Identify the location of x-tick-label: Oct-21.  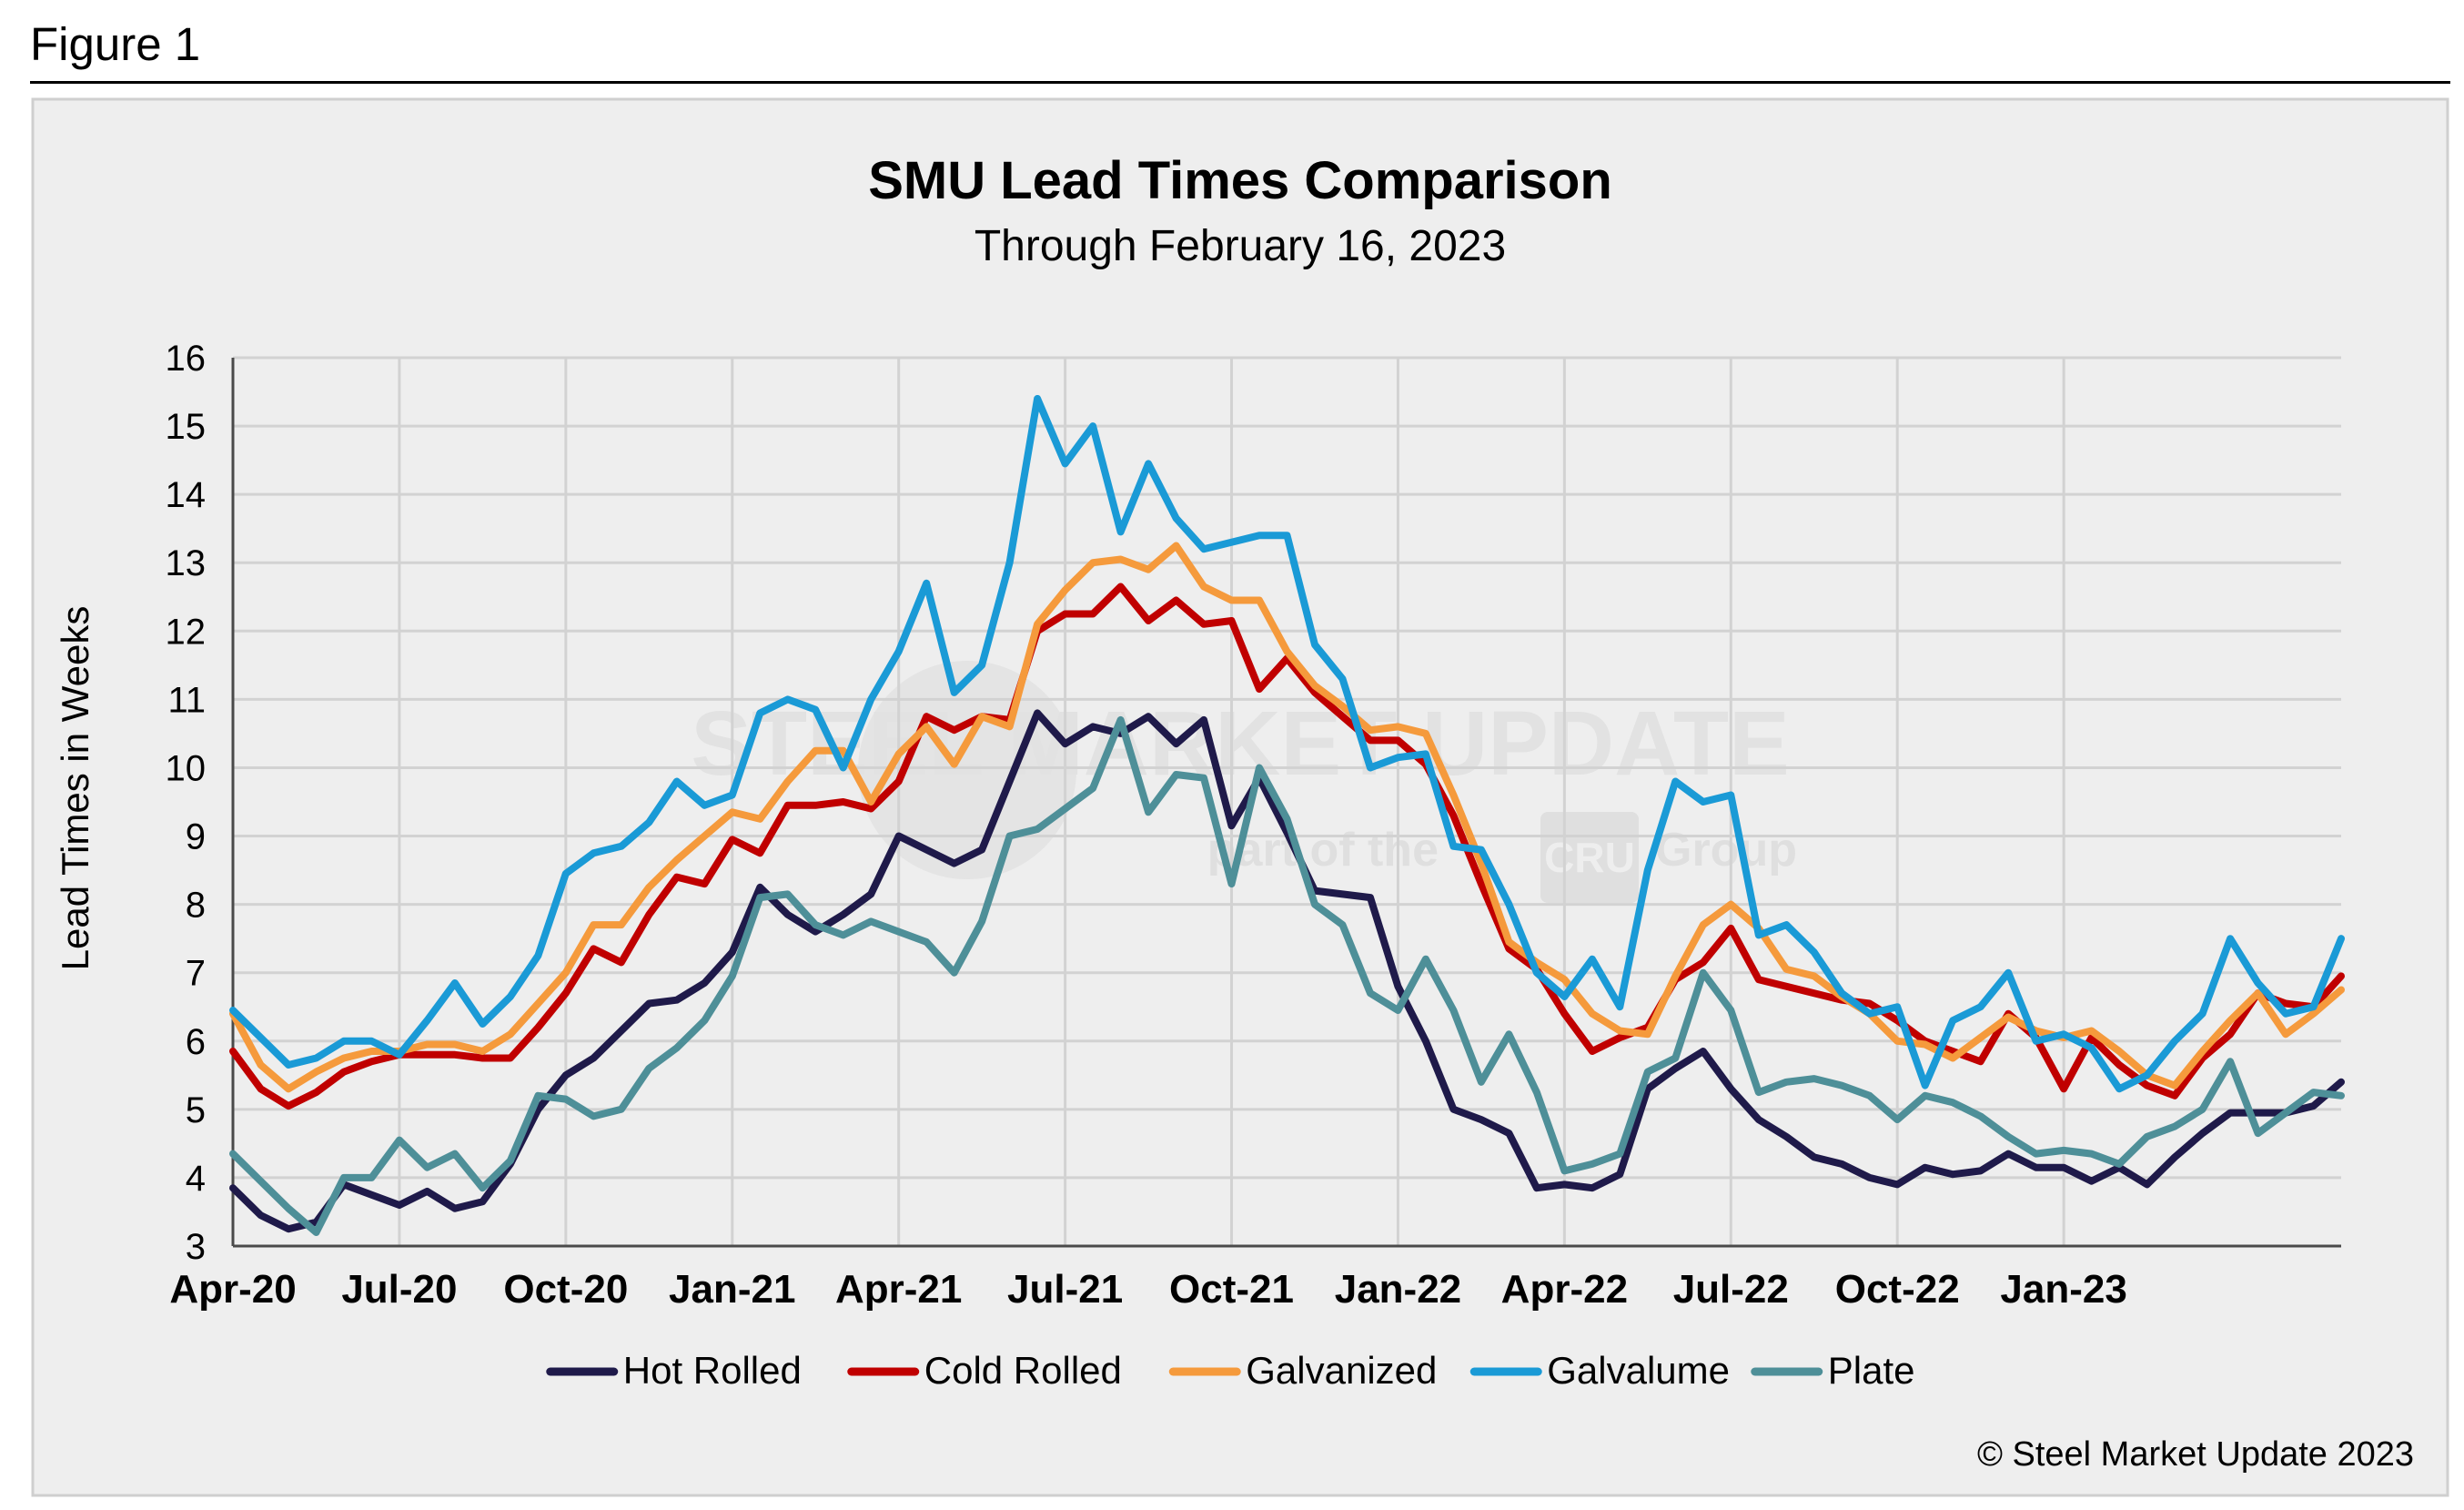
(1231, 1289).